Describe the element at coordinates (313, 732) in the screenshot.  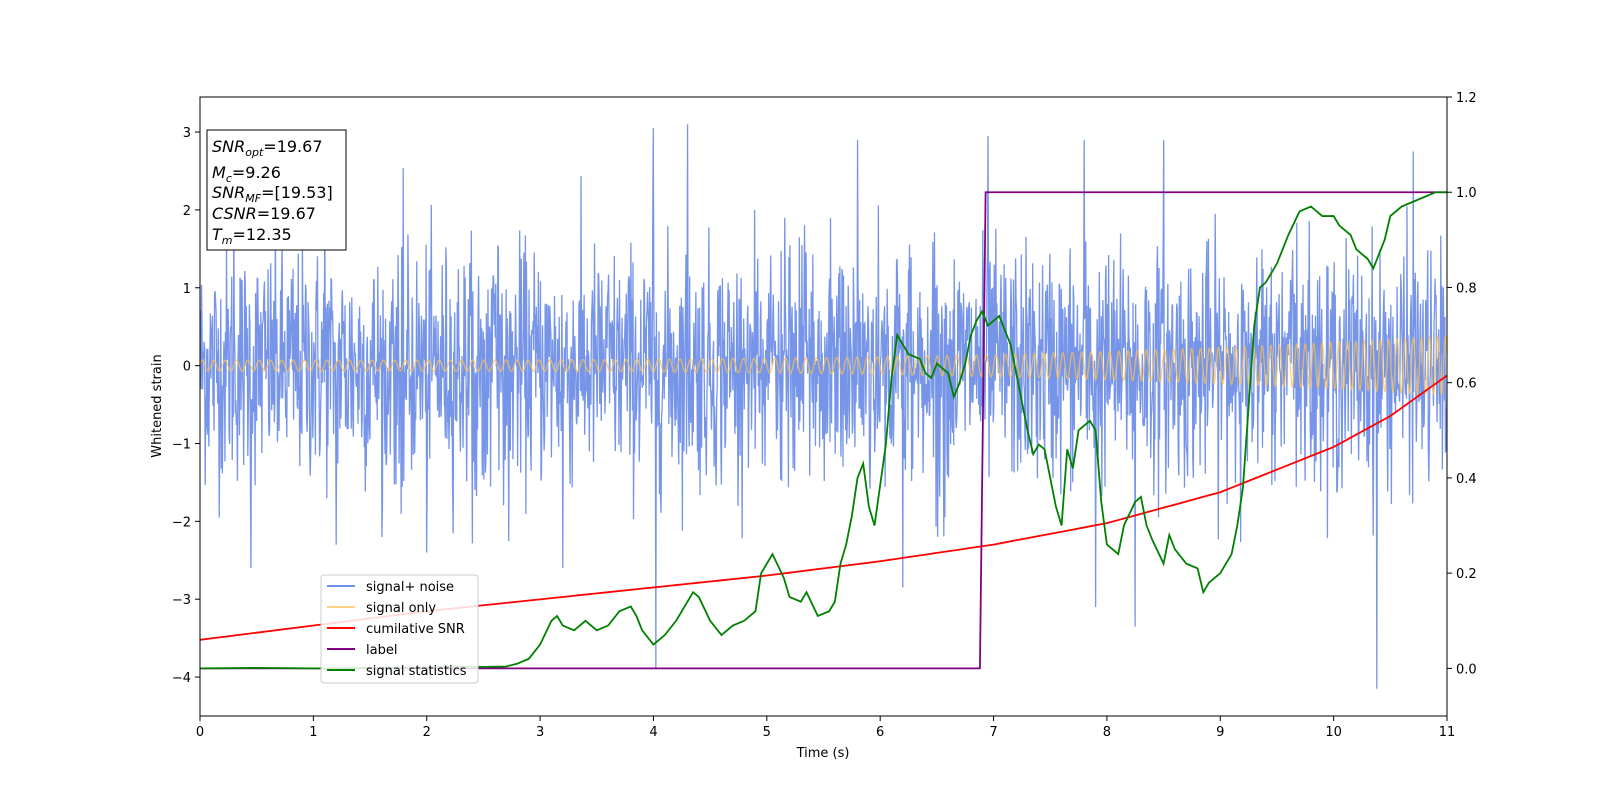
I see `x-tick-label: 1` at that location.